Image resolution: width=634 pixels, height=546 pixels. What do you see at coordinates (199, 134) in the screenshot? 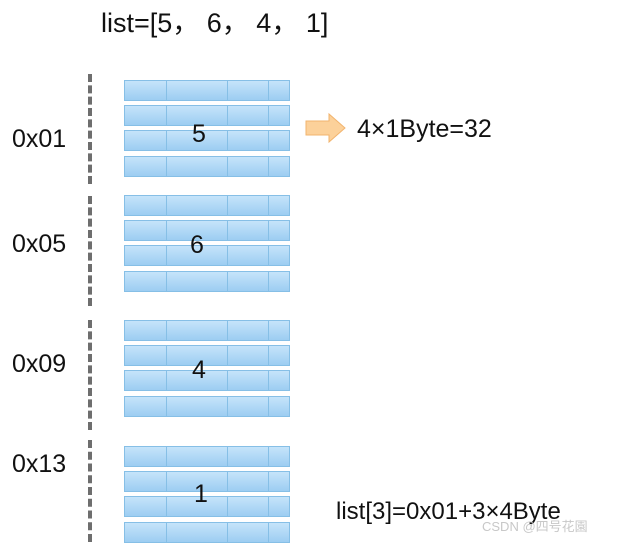
I see `stored-value: 5` at bounding box center [199, 134].